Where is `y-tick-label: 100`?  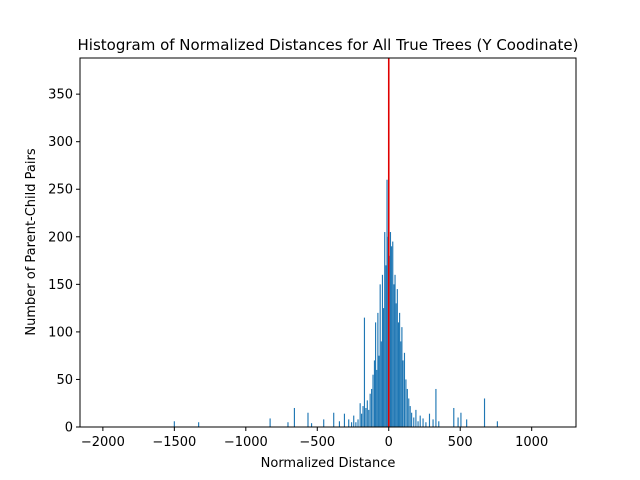
y-tick-label: 100 is located at coordinates (60, 332).